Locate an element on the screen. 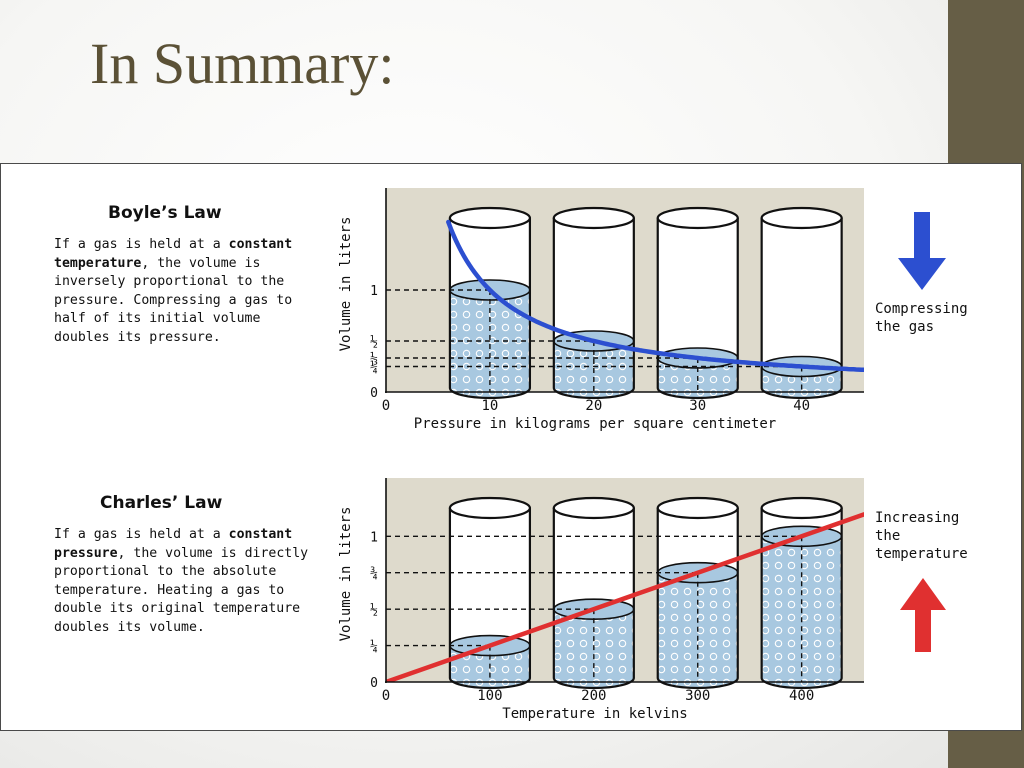 The width and height of the screenshot is (1024, 768). x-tick-label: 40 is located at coordinates (801, 406).